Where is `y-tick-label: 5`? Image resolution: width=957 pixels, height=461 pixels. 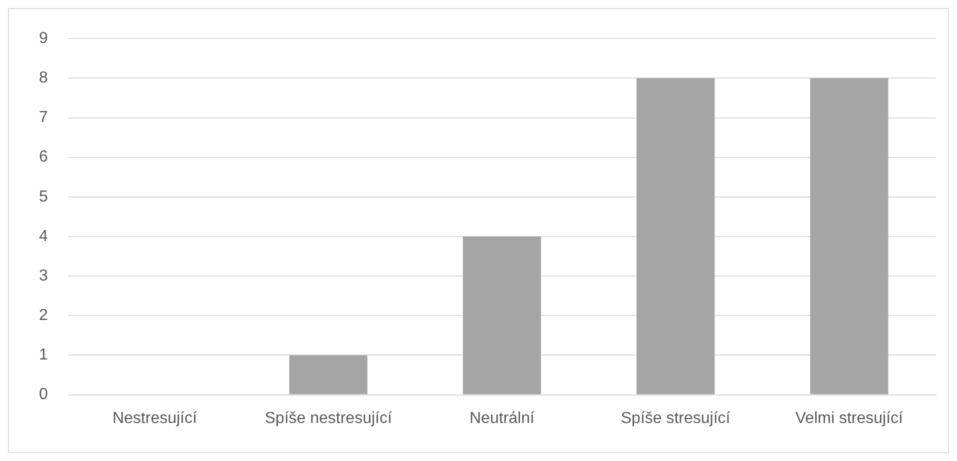 y-tick-label: 5 is located at coordinates (43, 197).